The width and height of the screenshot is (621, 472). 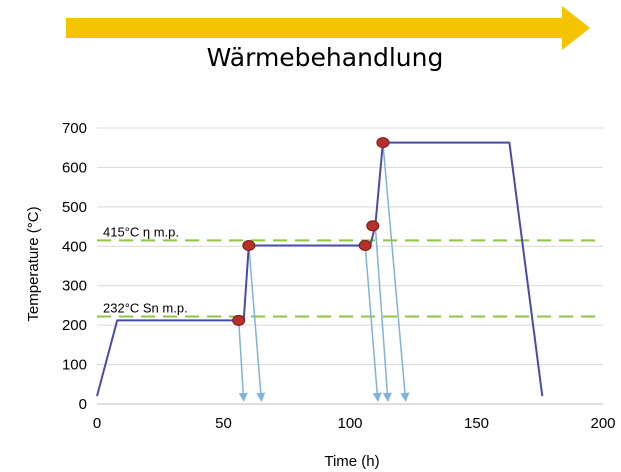 What do you see at coordinates (74, 128) in the screenshot?
I see `y-tick-label: 700` at bounding box center [74, 128].